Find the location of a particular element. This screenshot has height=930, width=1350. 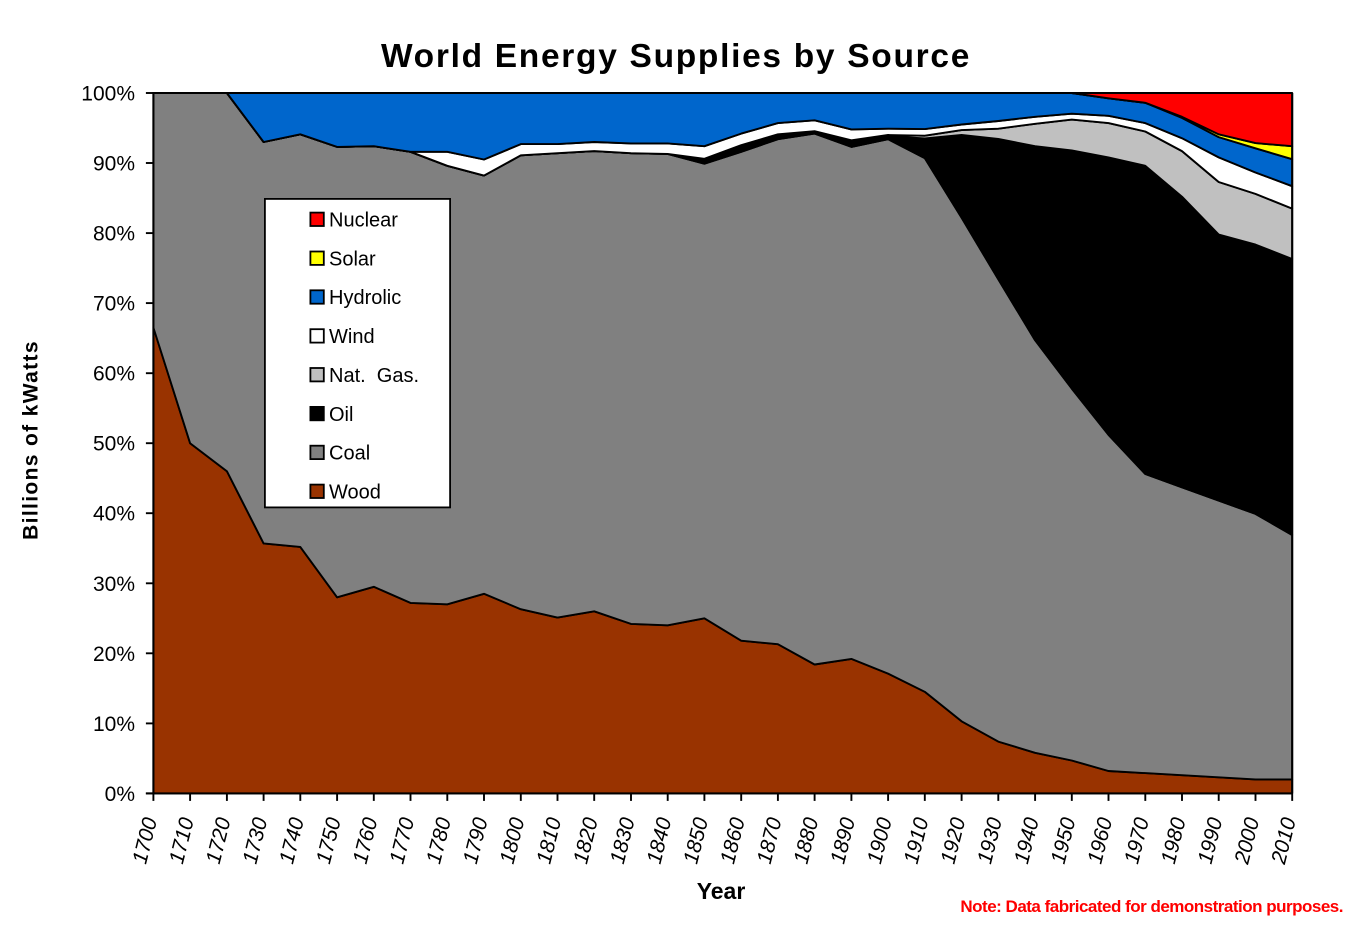

svg-text: Hydrolic is located at coordinates (365, 298).